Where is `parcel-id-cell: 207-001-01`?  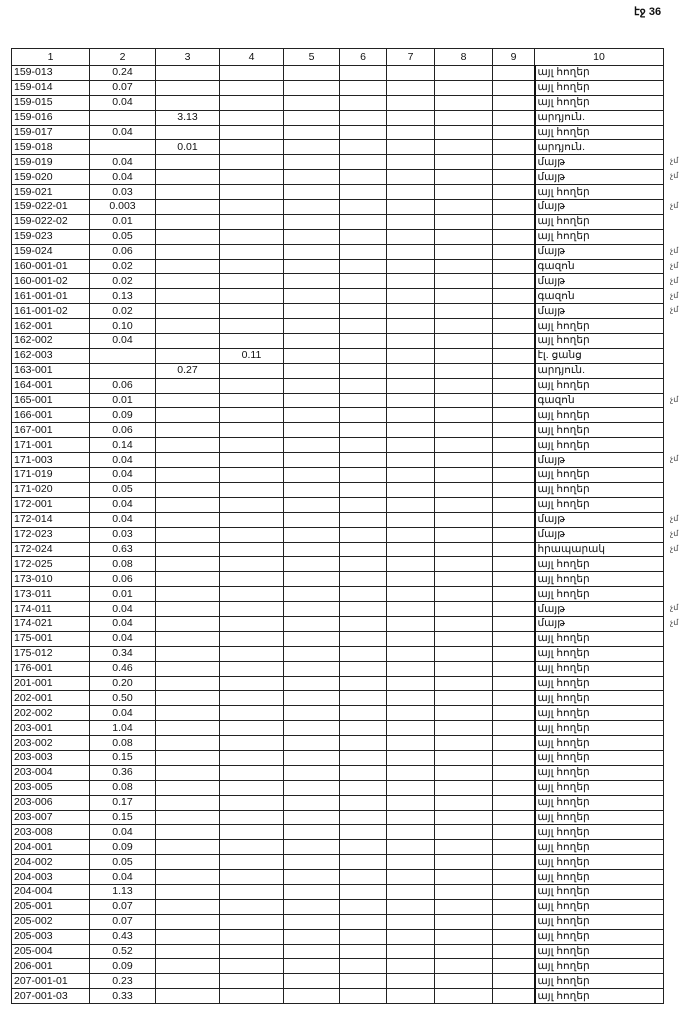 parcel-id-cell: 207-001-01 is located at coordinates (50, 981).